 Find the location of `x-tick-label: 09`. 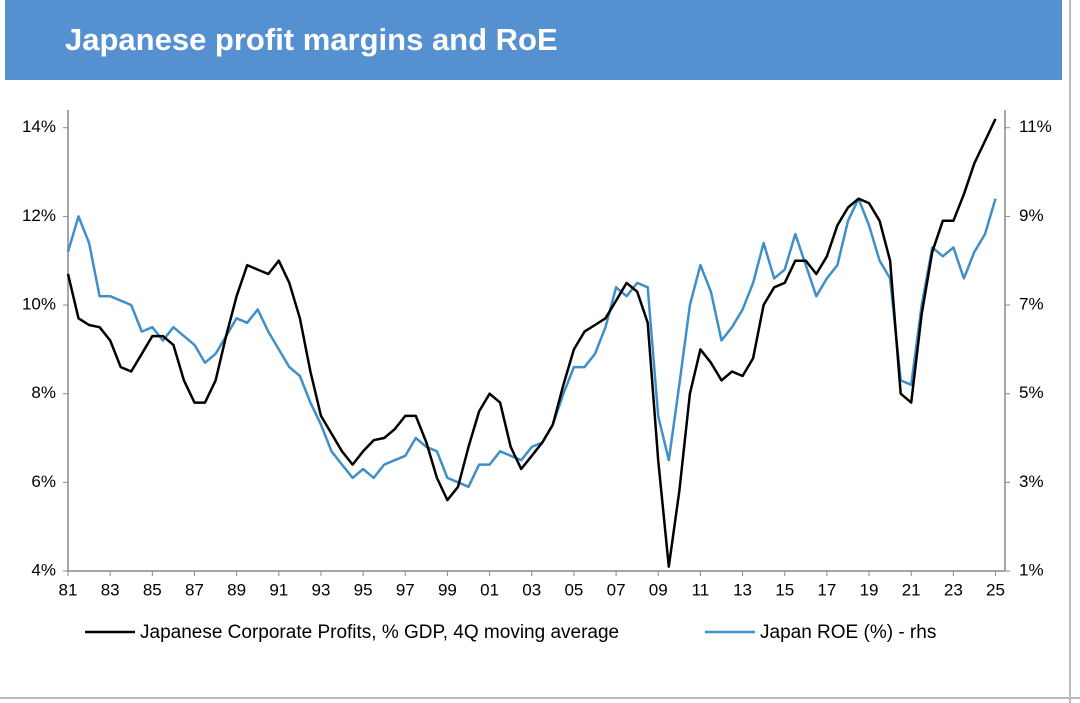

x-tick-label: 09 is located at coordinates (658, 589).